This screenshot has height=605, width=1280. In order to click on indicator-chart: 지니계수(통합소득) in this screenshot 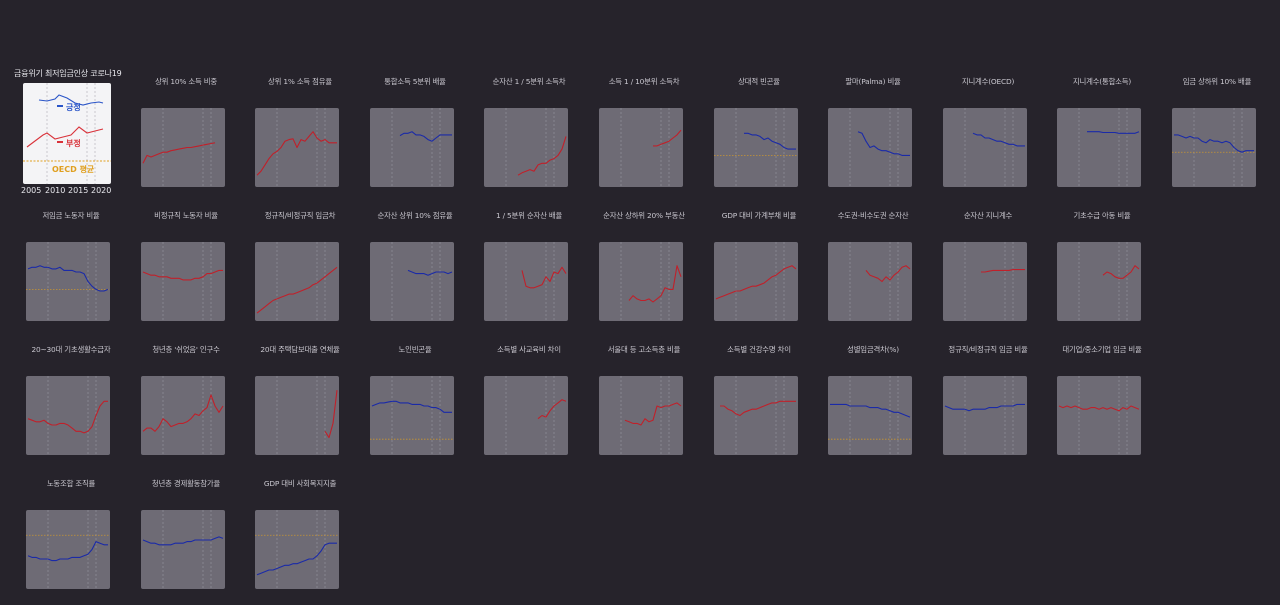, I will do `click(1102, 132)`.